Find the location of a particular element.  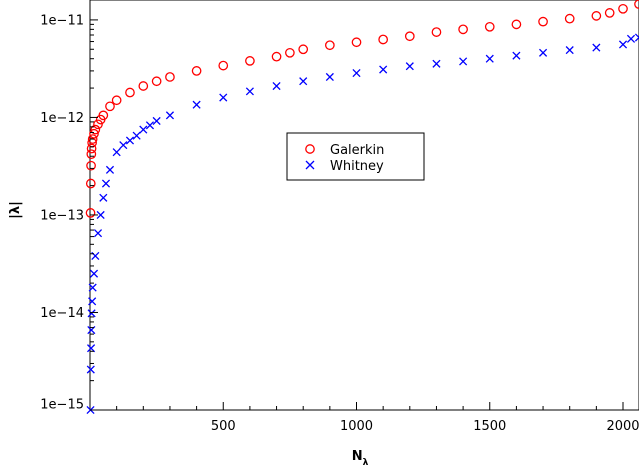

y-tick-label-4: 1e−11 is located at coordinates (62, 20).